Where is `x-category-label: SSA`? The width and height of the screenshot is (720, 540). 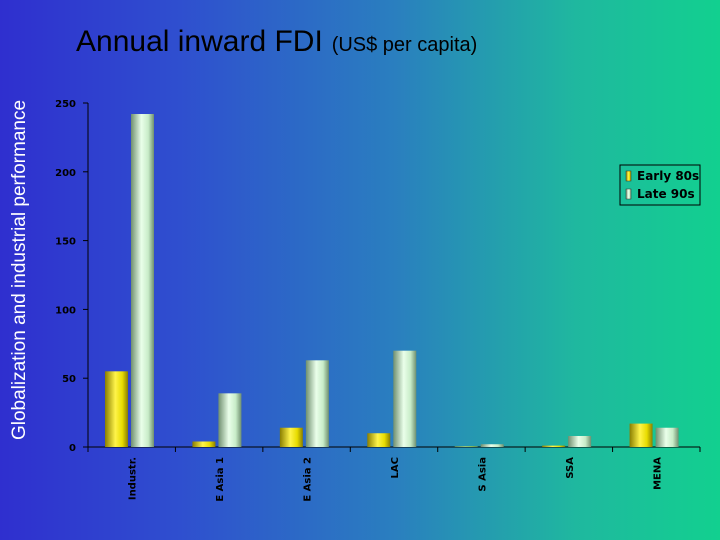 x-category-label: SSA is located at coordinates (570, 468).